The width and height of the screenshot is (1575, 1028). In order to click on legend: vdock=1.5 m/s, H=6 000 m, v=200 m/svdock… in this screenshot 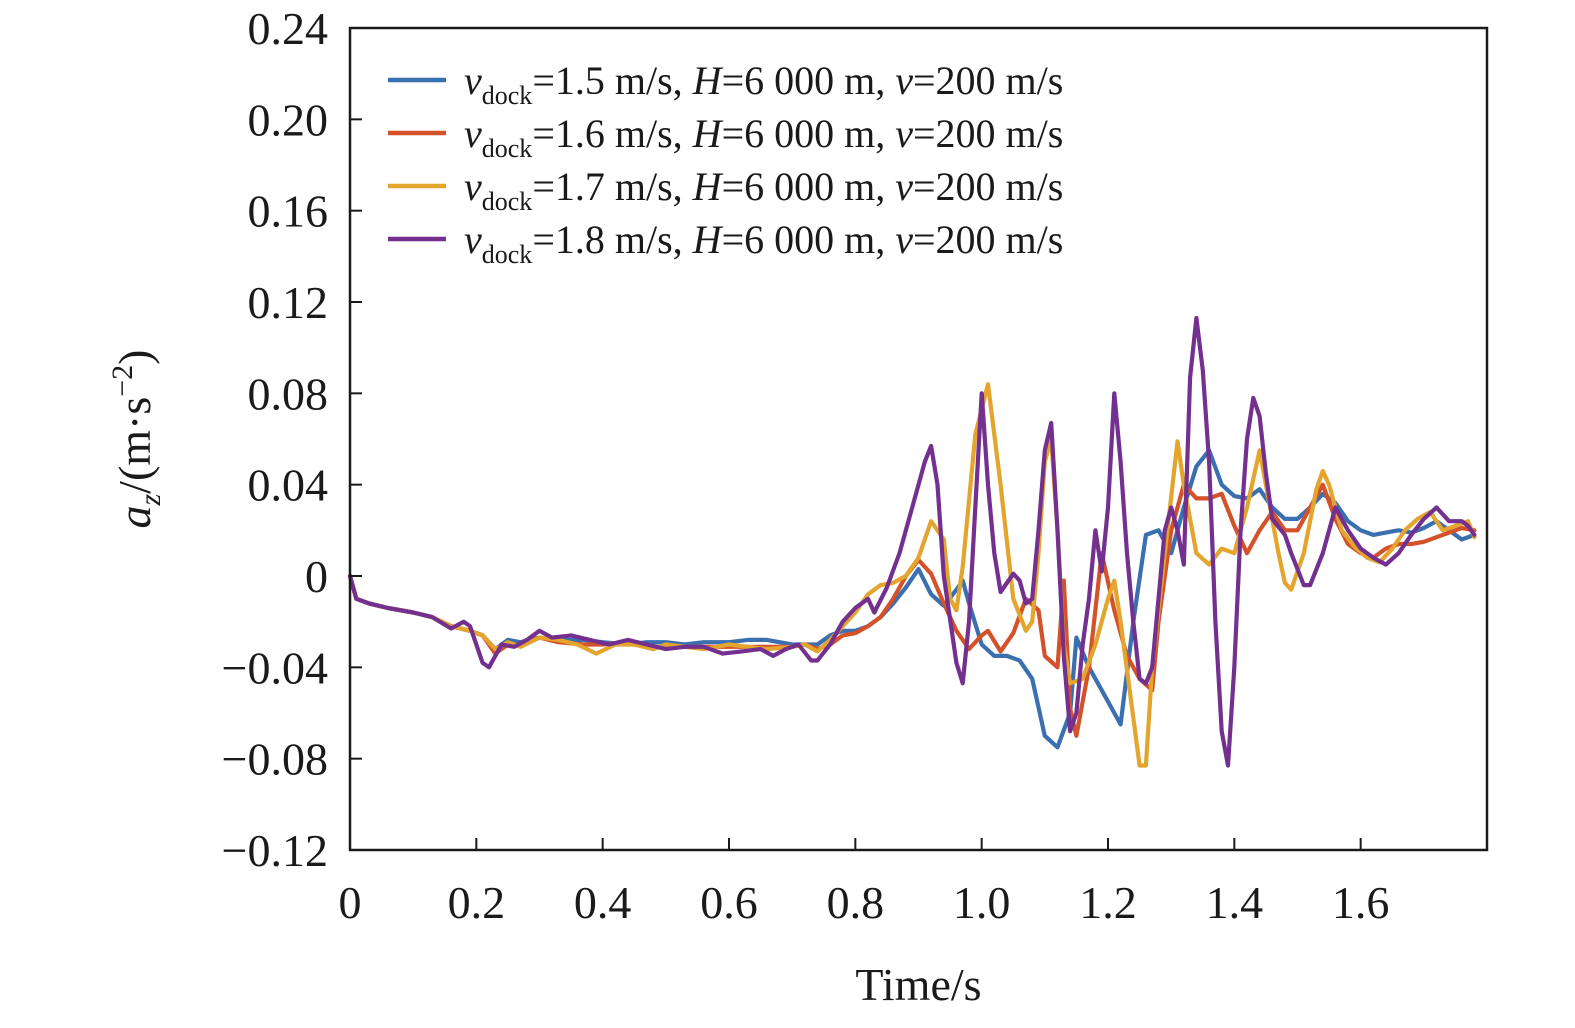, I will do `click(725, 163)`.